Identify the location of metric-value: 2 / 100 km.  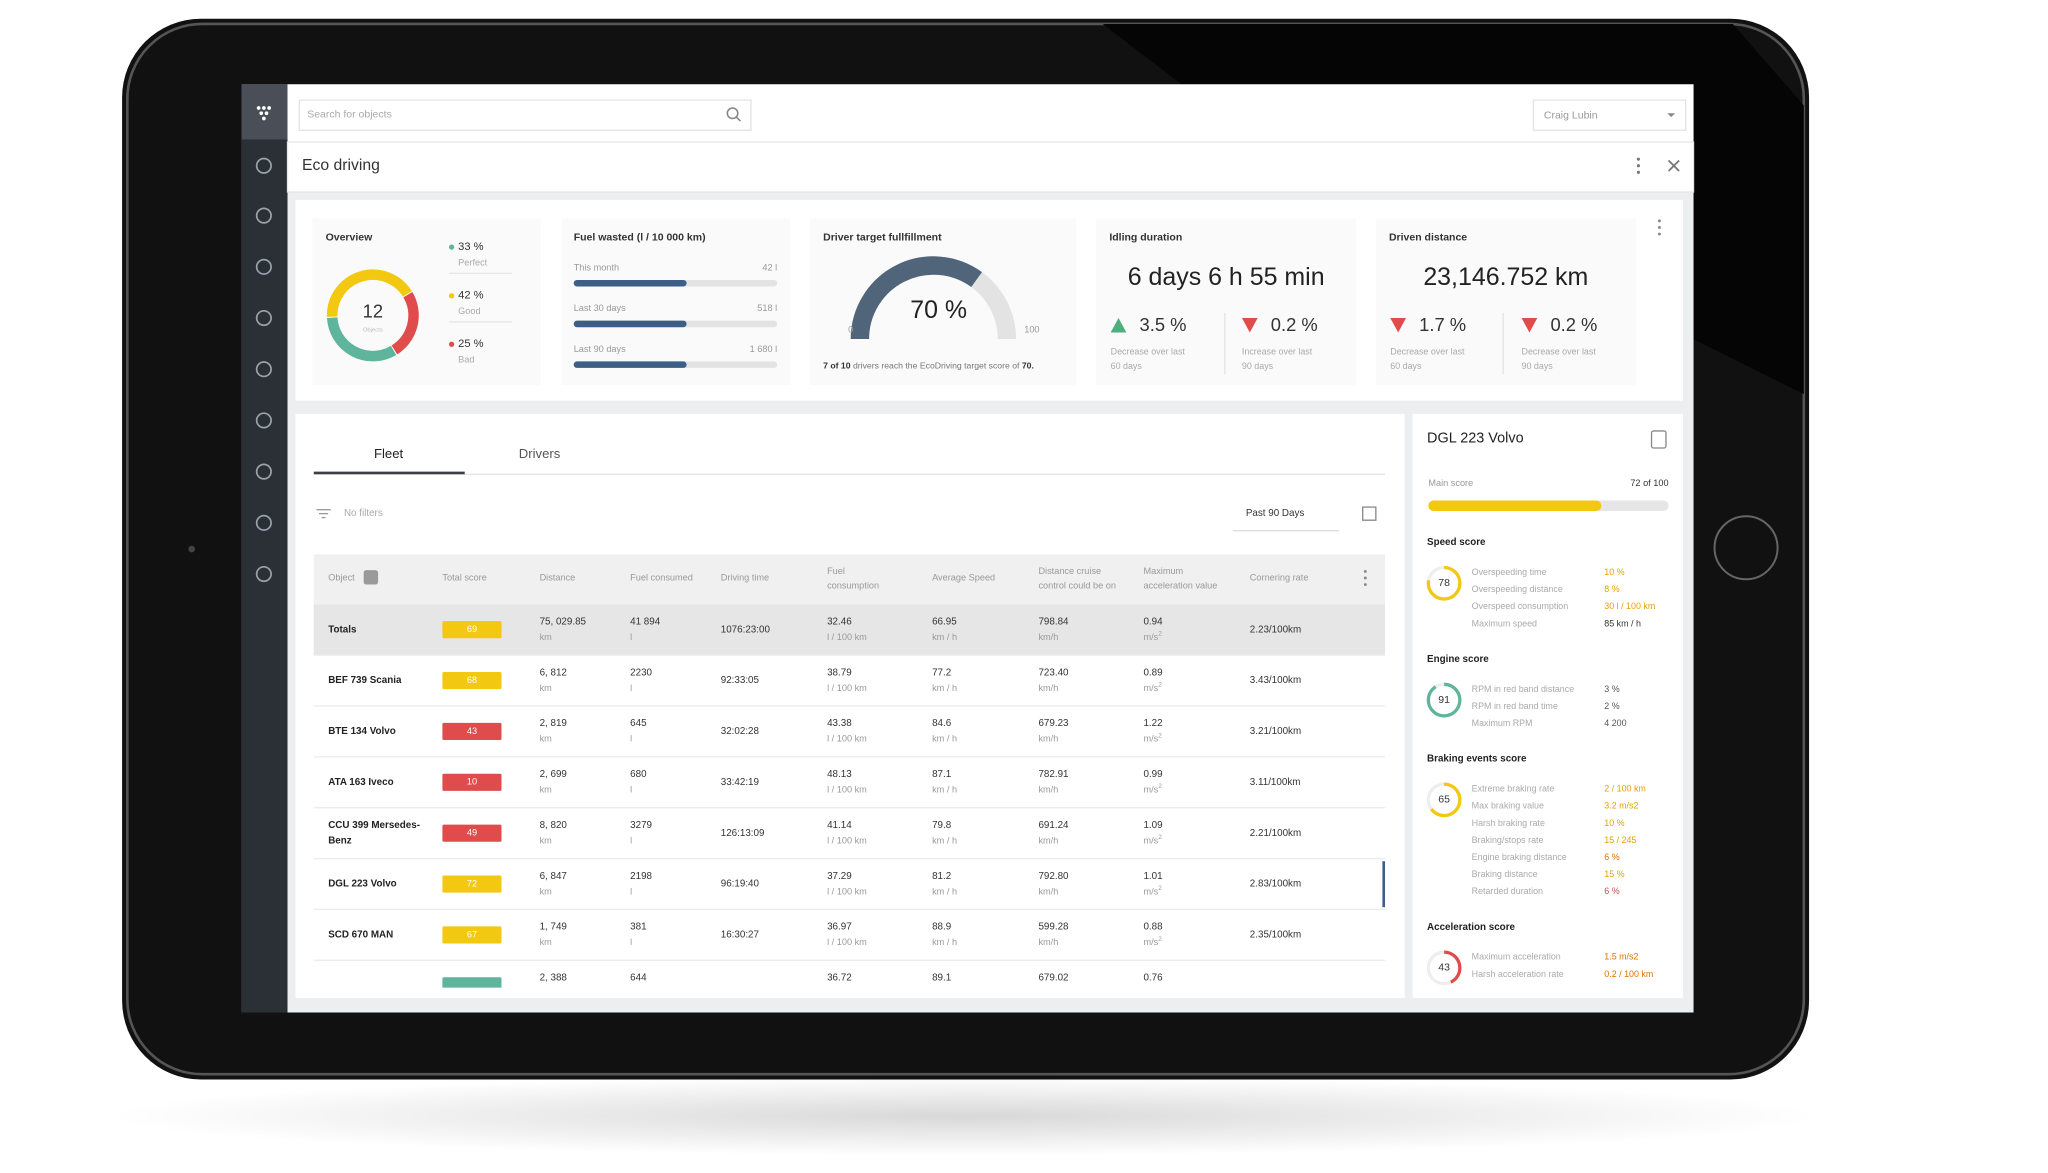
(1625, 789).